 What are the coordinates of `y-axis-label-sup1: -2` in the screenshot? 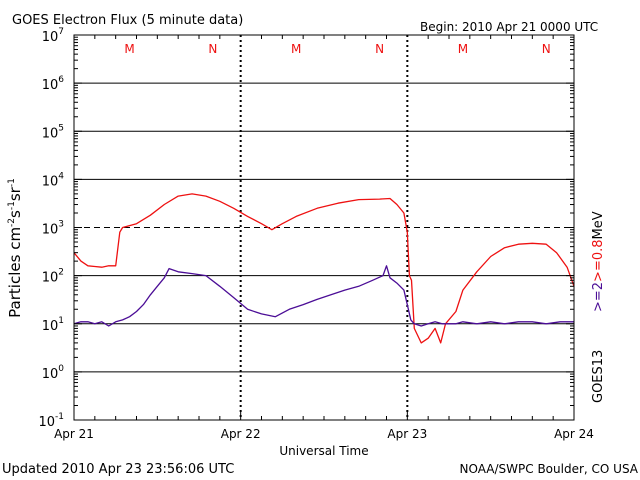 It's located at (12, 222).